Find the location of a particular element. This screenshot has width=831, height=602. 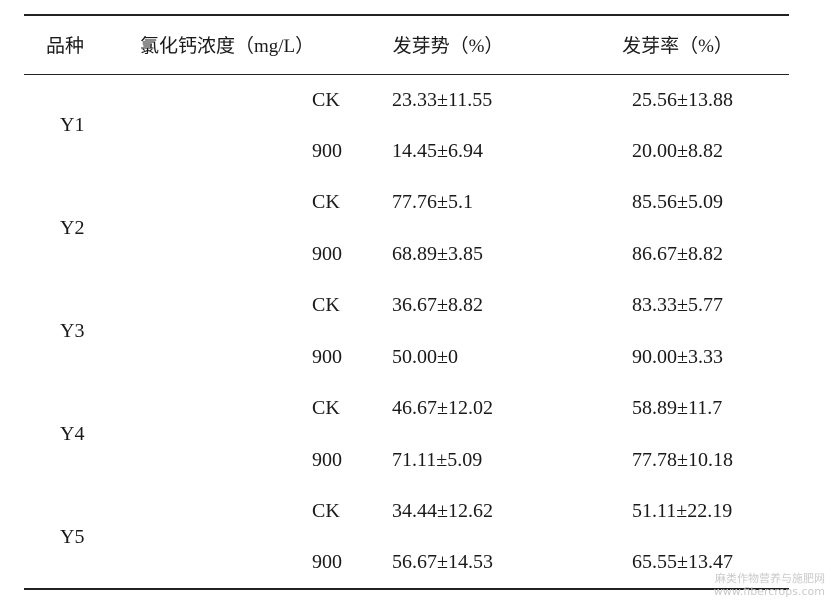

cell-rate: 77.78±10.18 is located at coordinates (682, 459).